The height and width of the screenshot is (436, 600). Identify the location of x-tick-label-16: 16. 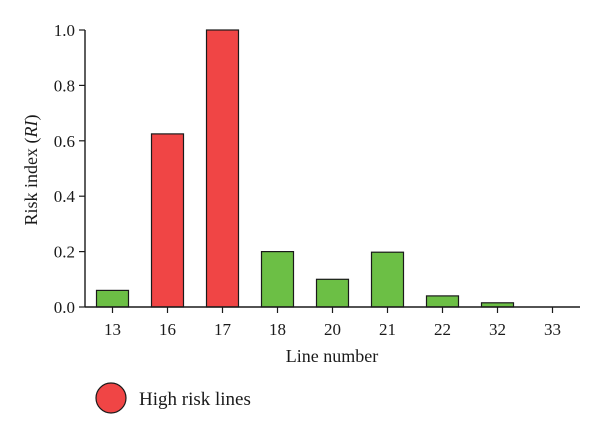
(167, 329).